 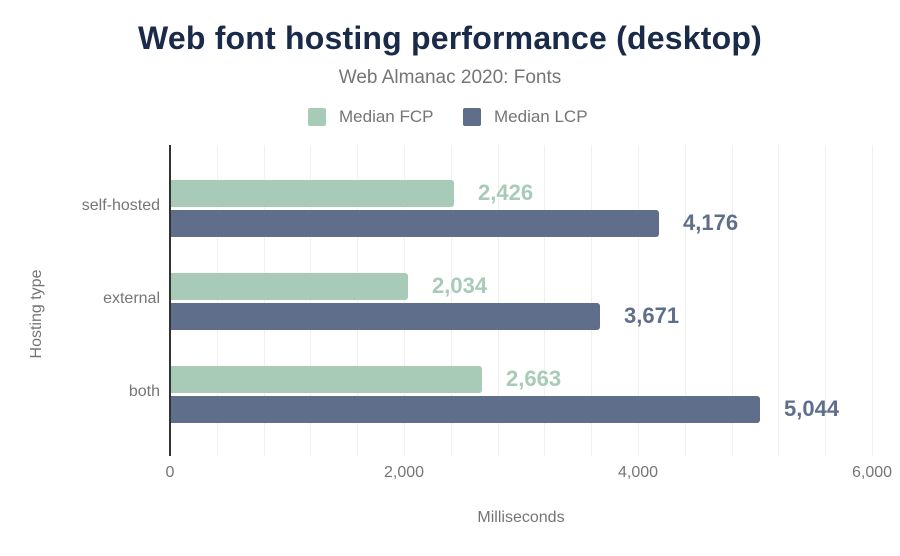 What do you see at coordinates (386, 116) in the screenshot?
I see `legend-label-fcp: Median FCP` at bounding box center [386, 116].